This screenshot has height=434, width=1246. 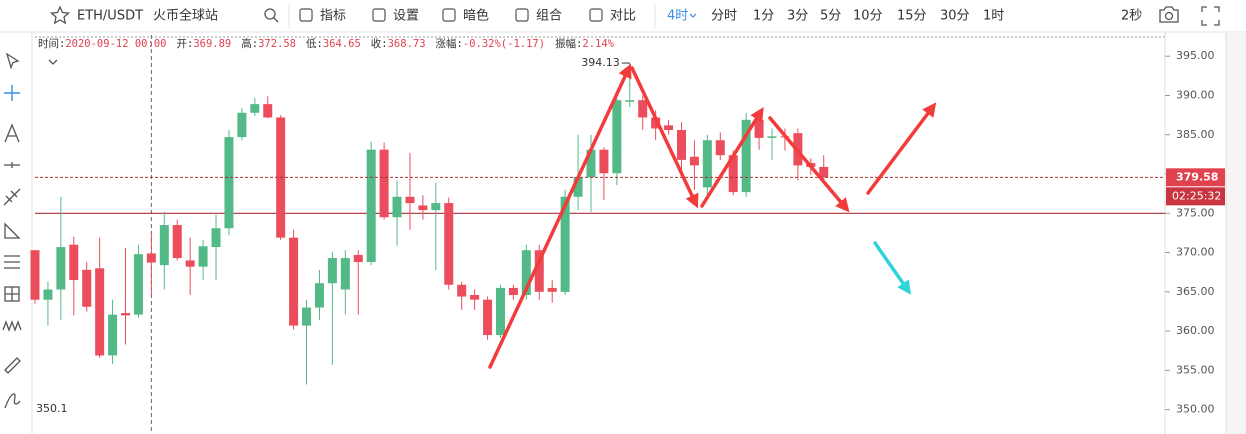 What do you see at coordinates (270, 14) in the screenshot?
I see `search-icon` at bounding box center [270, 14].